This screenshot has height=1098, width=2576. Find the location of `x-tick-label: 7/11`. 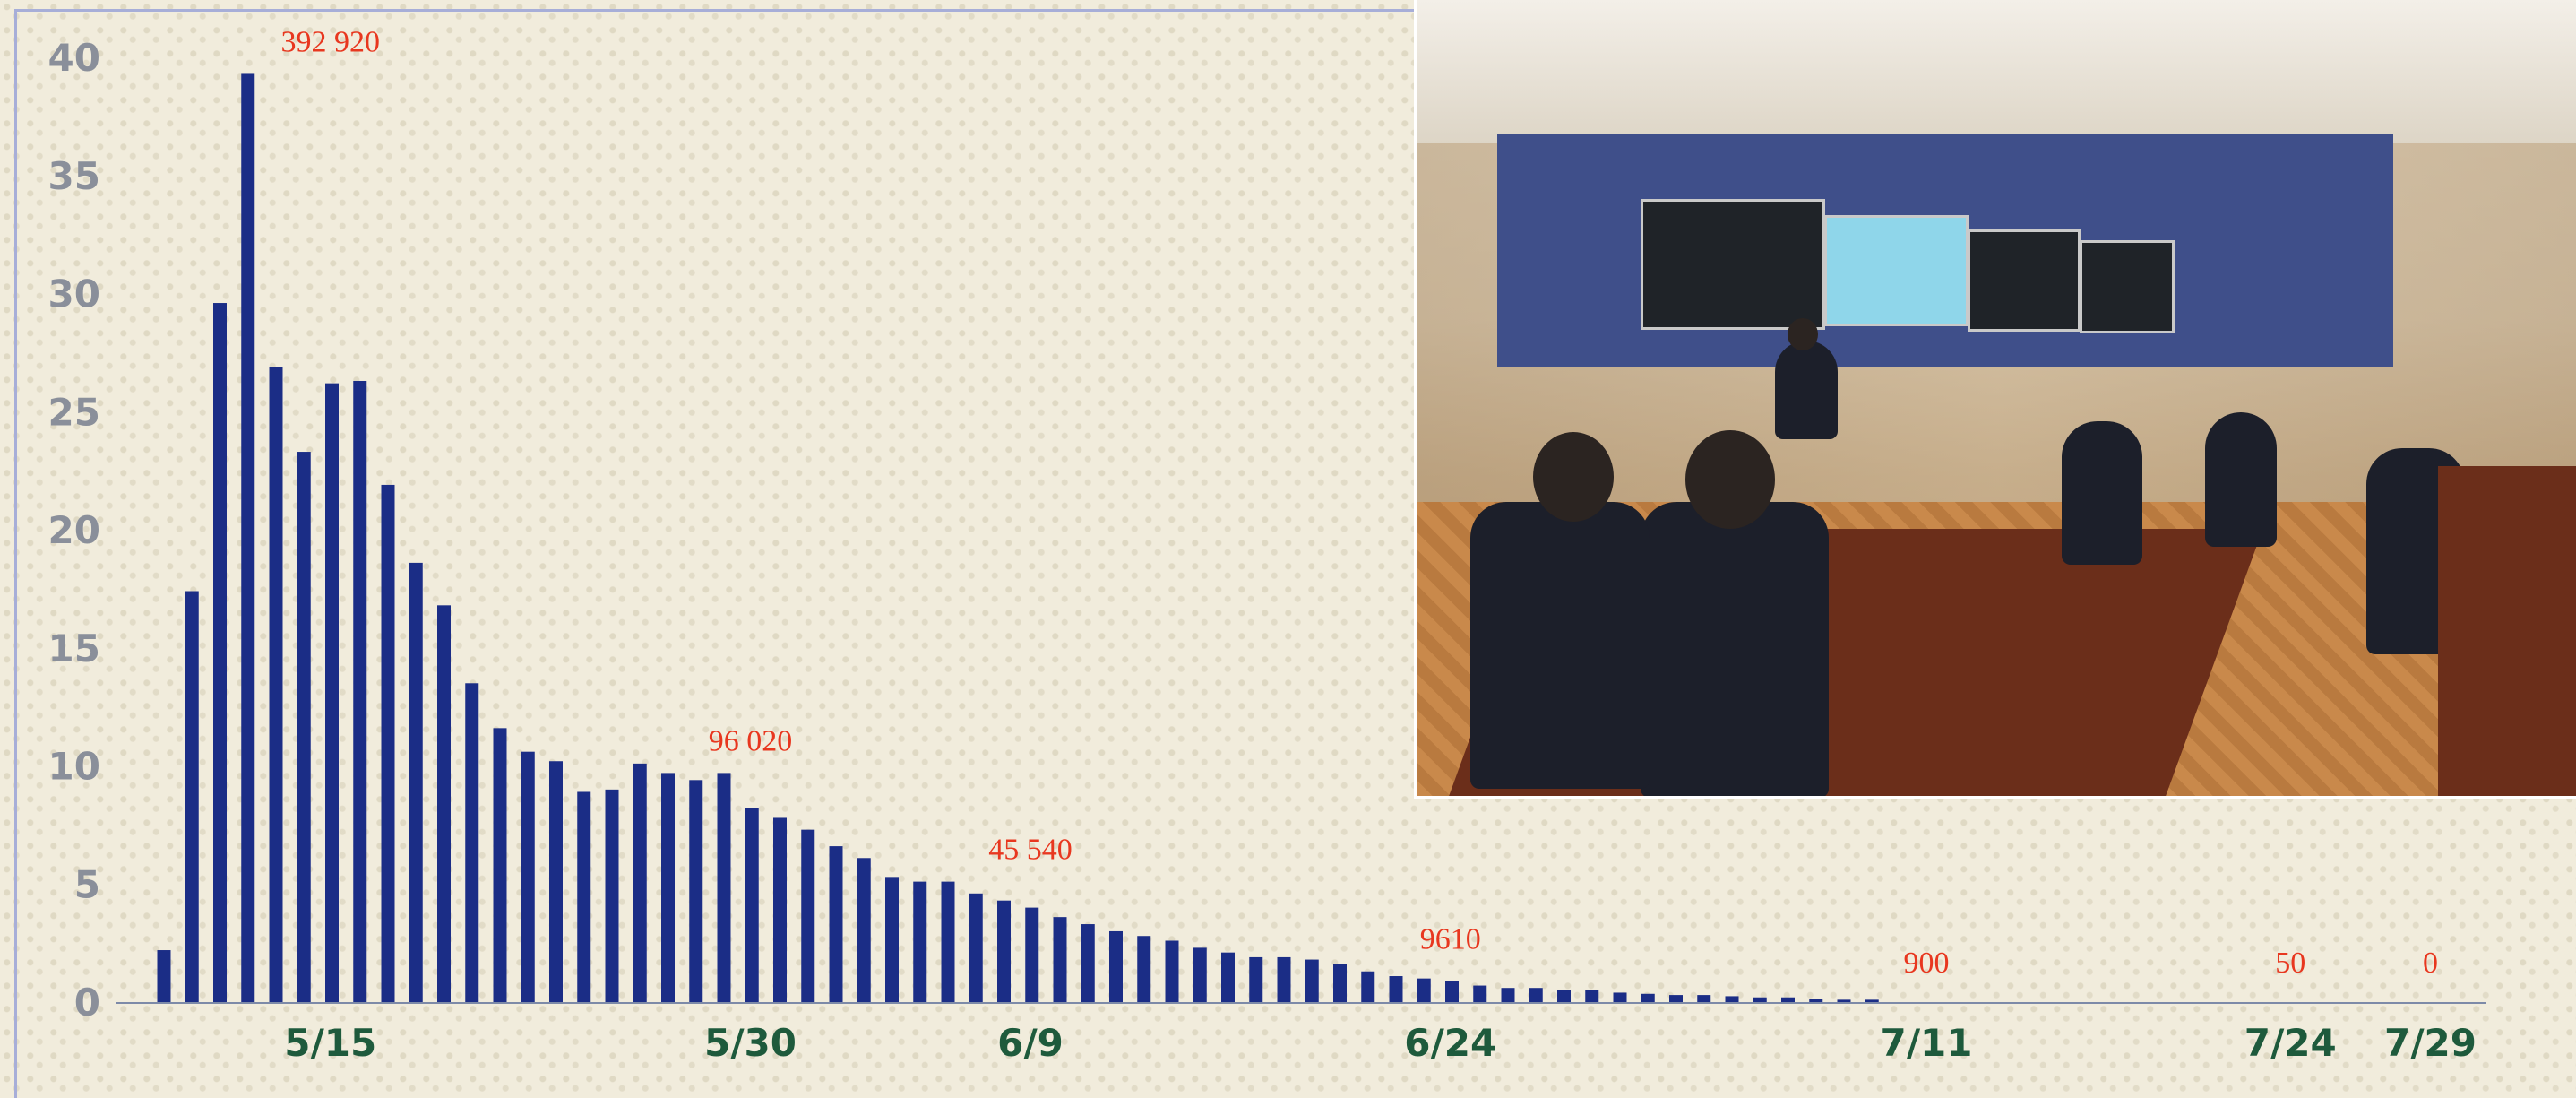

x-tick-label: 7/11 is located at coordinates (1926, 1043).